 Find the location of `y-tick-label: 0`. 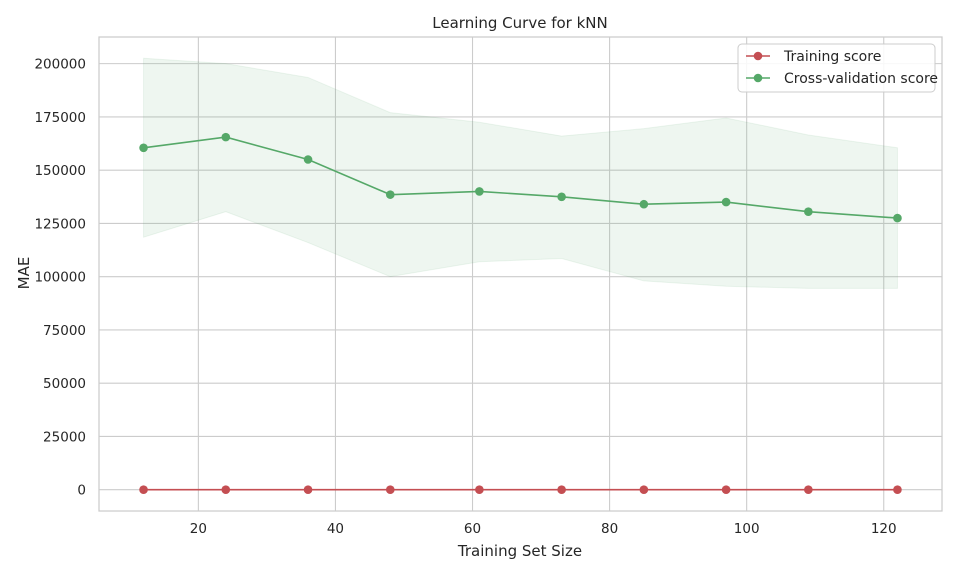

y-tick-label: 0 is located at coordinates (81, 491).